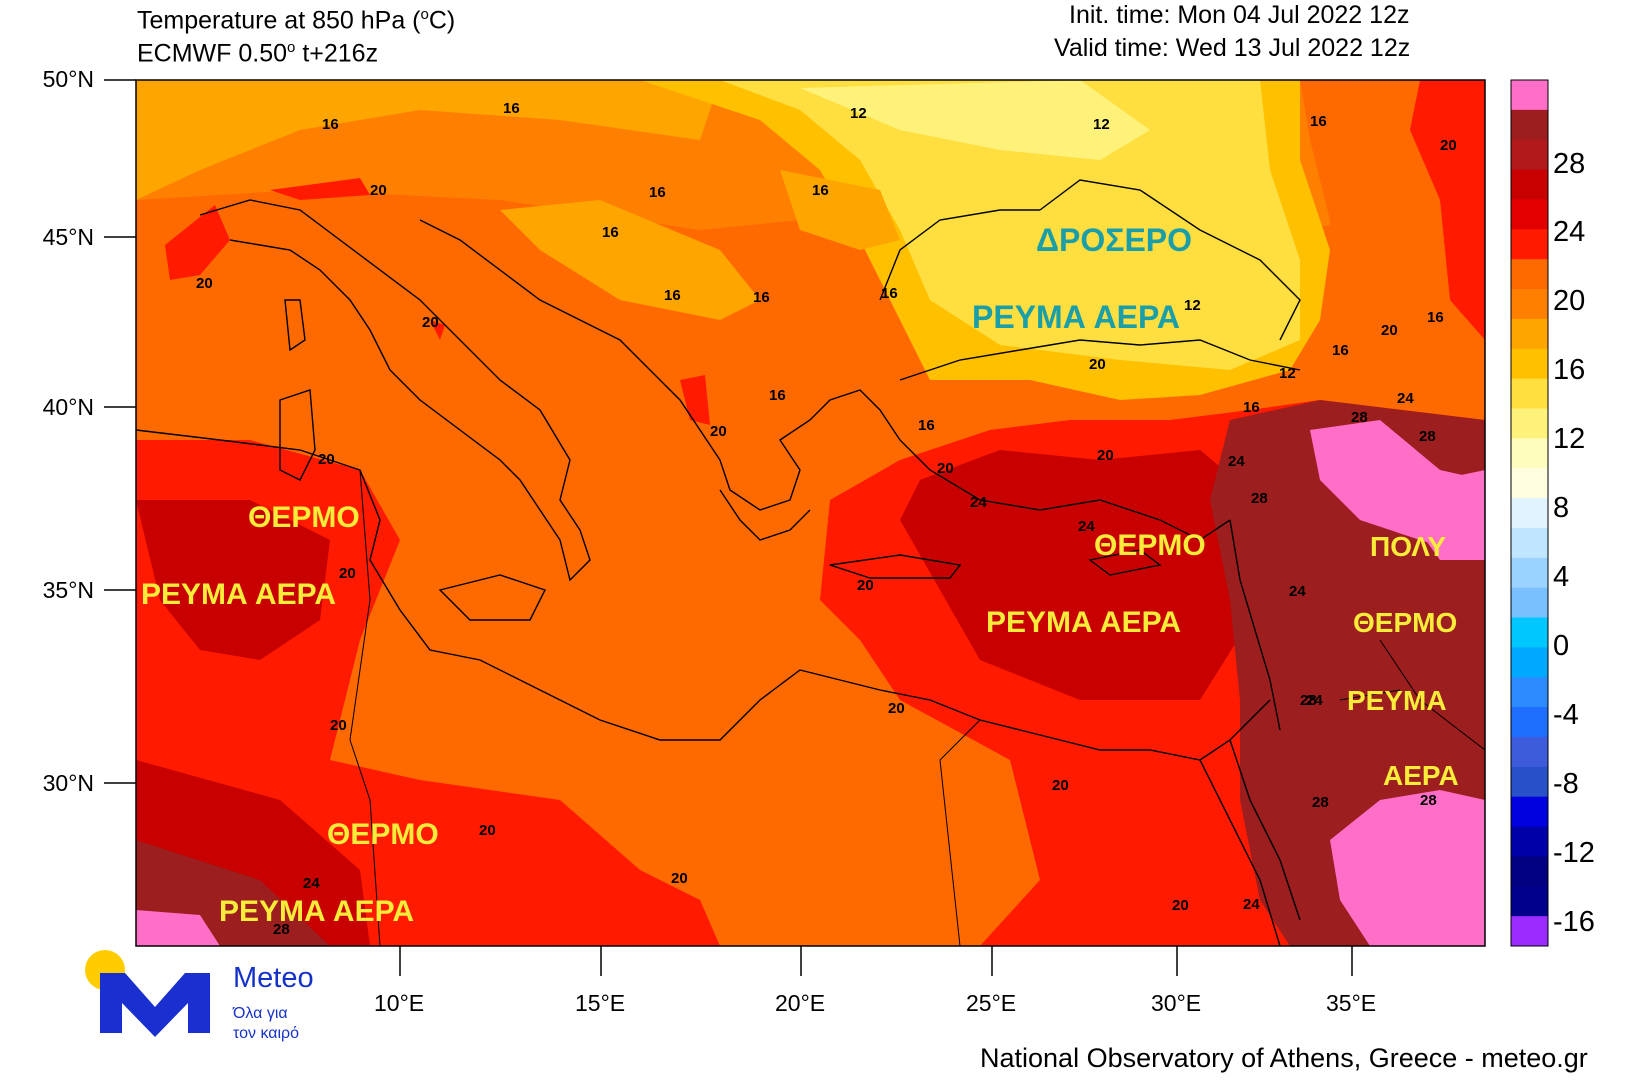 Image resolution: width=1648 pixels, height=1083 pixels. What do you see at coordinates (1239, 15) in the screenshot?
I see `init-time: Init. time: Mon 04 Jul 2022 12z` at bounding box center [1239, 15].